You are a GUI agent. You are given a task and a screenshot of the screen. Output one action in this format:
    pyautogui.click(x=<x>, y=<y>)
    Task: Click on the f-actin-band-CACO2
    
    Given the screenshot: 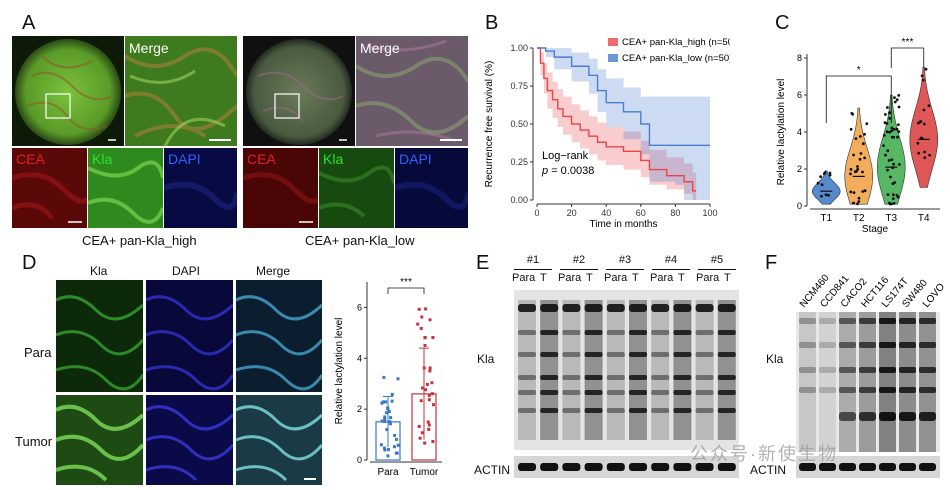 What is the action you would take?
    pyautogui.click(x=847, y=467)
    